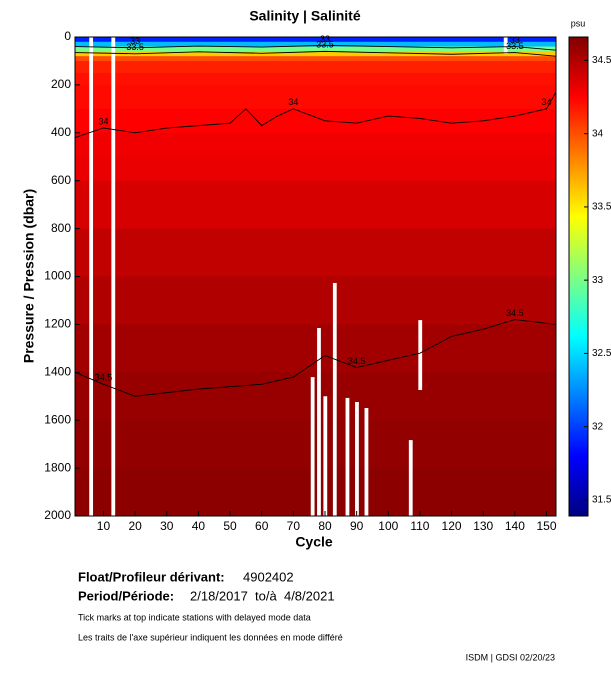 This screenshot has height=675, width=611. I want to click on y-tick-label: 1600, so click(57, 419).